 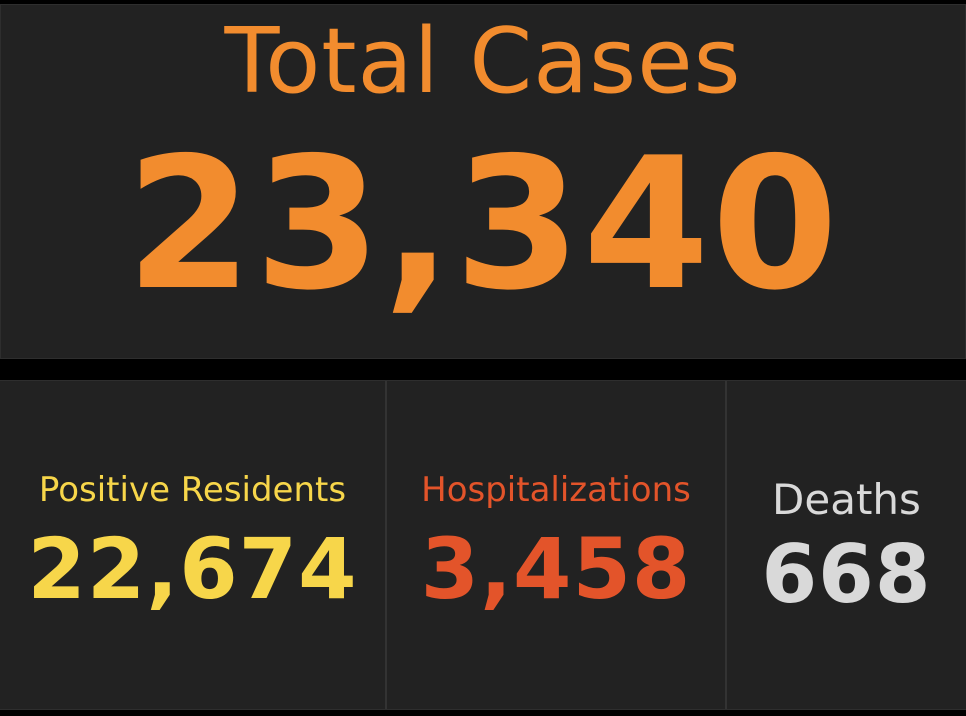 I want to click on hospitalizations-label: Hospitalizations, so click(x=556, y=490).